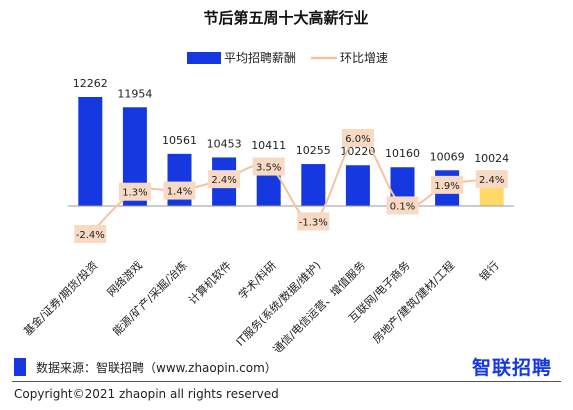  Describe the element at coordinates (156, 368) in the screenshot. I see `data-source-note: 数据来源：智联招聘（www.zhaopin.com）` at that location.